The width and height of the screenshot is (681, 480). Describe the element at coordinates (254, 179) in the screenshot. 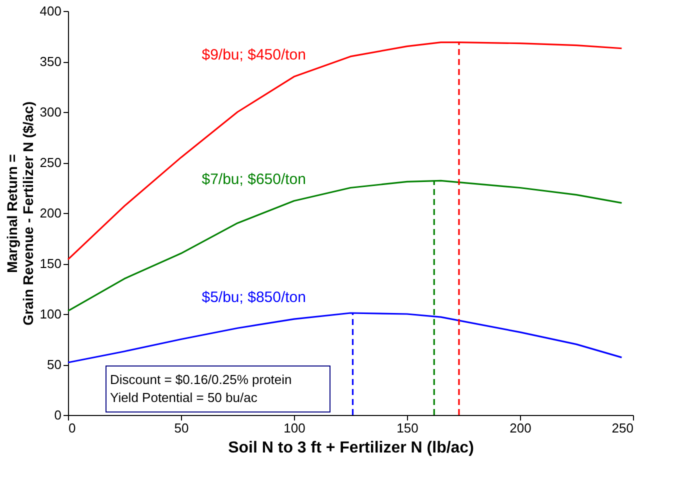

I see `series-label: $7/bu; $650/ton` at that location.